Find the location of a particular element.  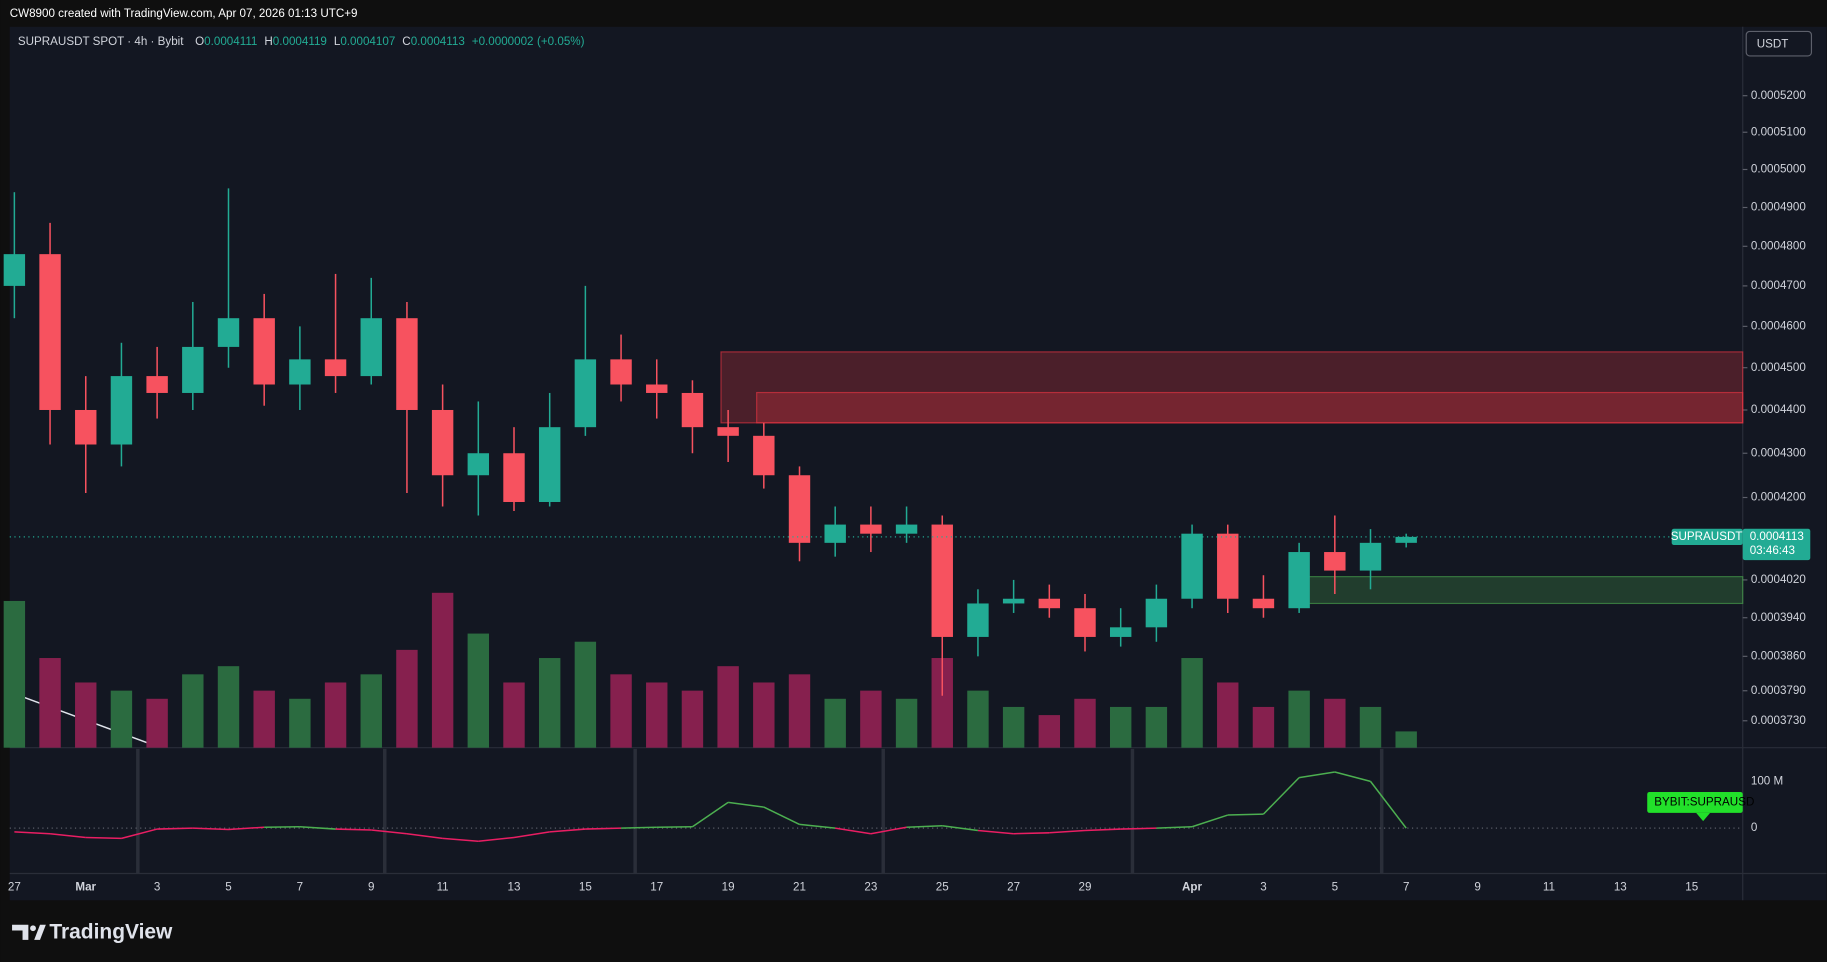

y-tick-label: 0.0004600 is located at coordinates (1778, 325).